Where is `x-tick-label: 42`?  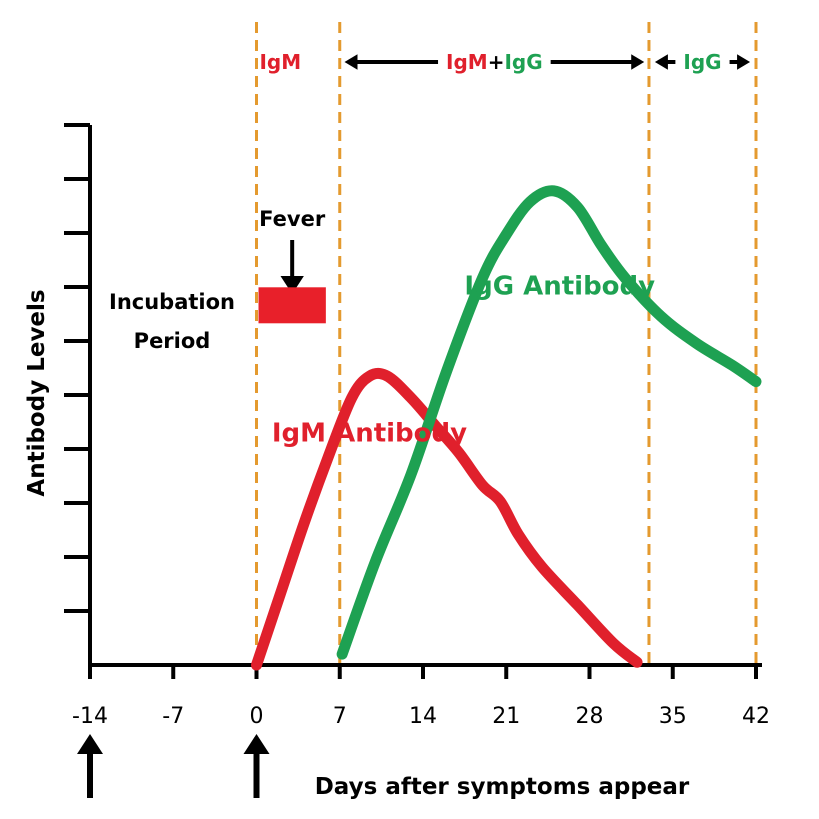
x-tick-label: 42 is located at coordinates (756, 716).